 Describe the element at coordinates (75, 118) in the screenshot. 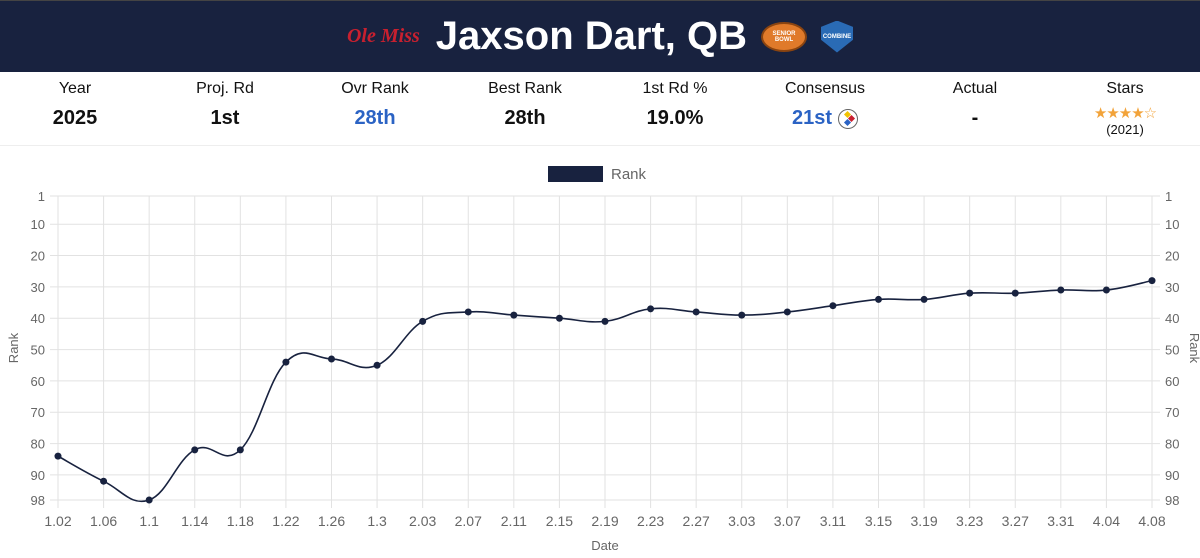

I see `stat-value: 2025` at that location.